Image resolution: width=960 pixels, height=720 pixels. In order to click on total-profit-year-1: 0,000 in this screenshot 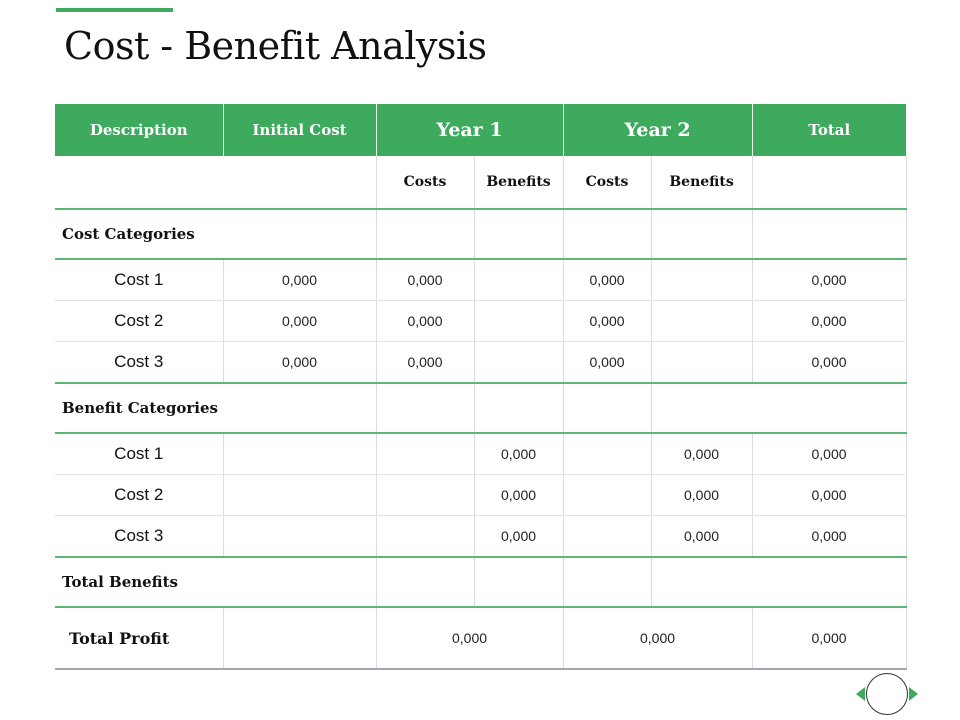, I will do `click(469, 638)`.